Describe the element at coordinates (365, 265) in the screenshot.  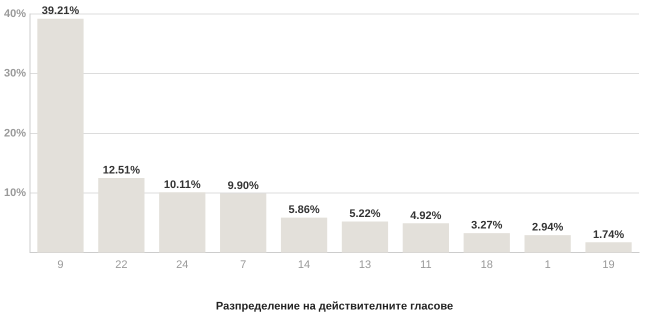
I see `x-tick-label: 13` at that location.